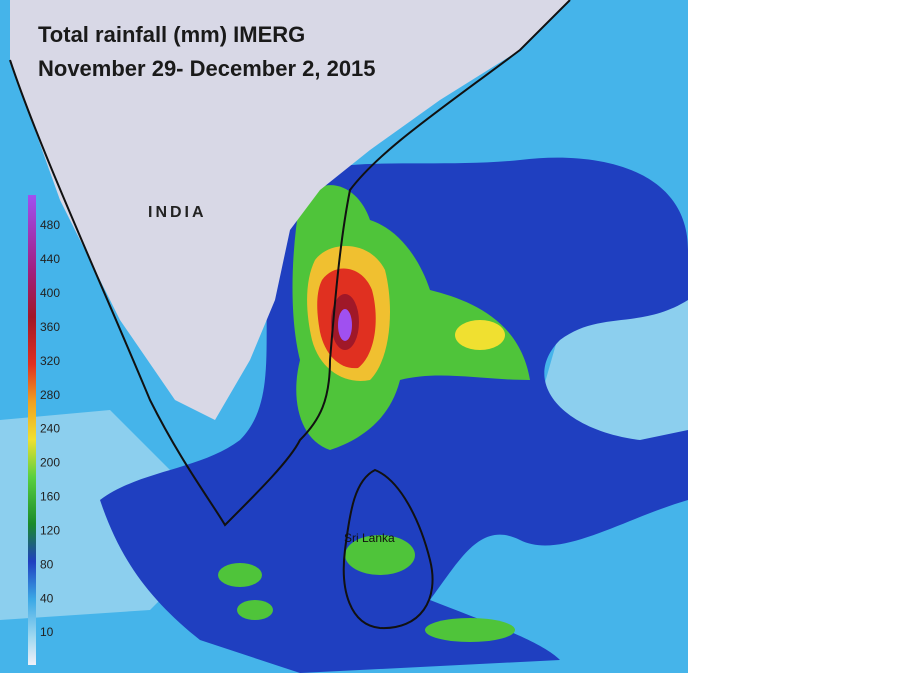  I want to click on country-label: Sri Lanka, so click(369, 538).